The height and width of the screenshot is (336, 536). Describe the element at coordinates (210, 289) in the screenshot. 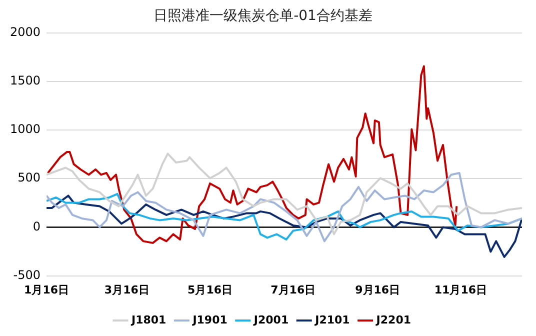

I see `x-tick-label: 5月16日` at that location.